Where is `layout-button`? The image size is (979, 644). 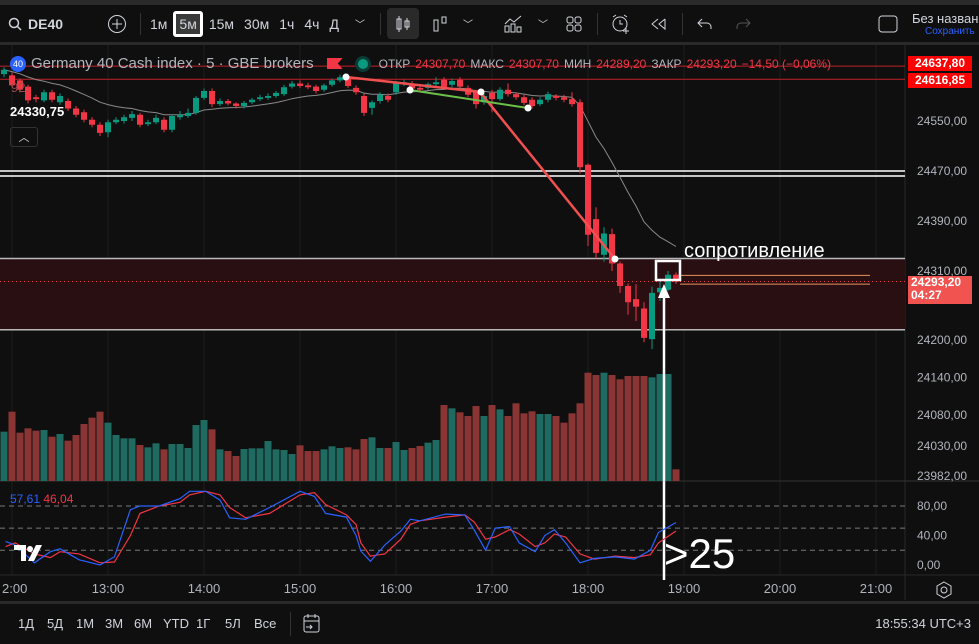
layout-button is located at coordinates (574, 23).